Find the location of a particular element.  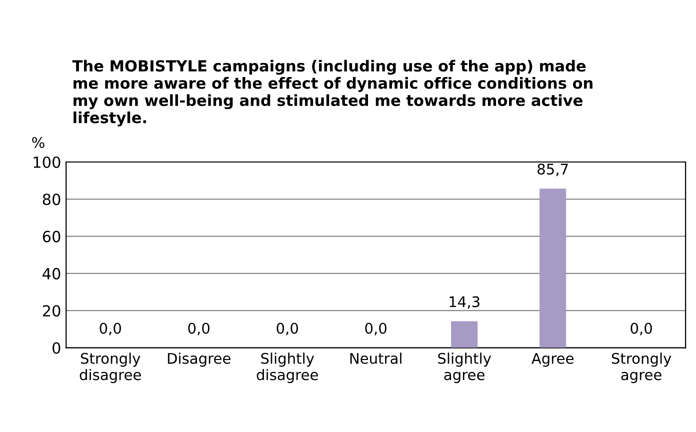

y-tick-label: 80 is located at coordinates (51, 200).